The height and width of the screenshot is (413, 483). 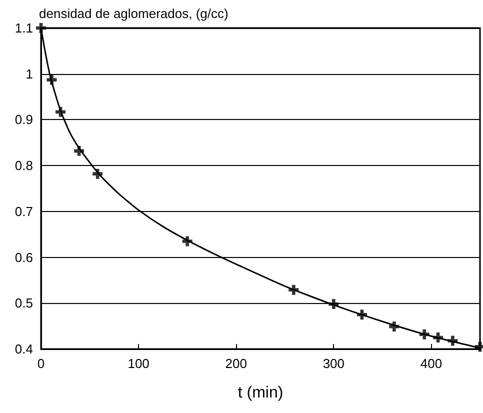 What do you see at coordinates (41, 363) in the screenshot?
I see `x-tick-label: 0` at bounding box center [41, 363].